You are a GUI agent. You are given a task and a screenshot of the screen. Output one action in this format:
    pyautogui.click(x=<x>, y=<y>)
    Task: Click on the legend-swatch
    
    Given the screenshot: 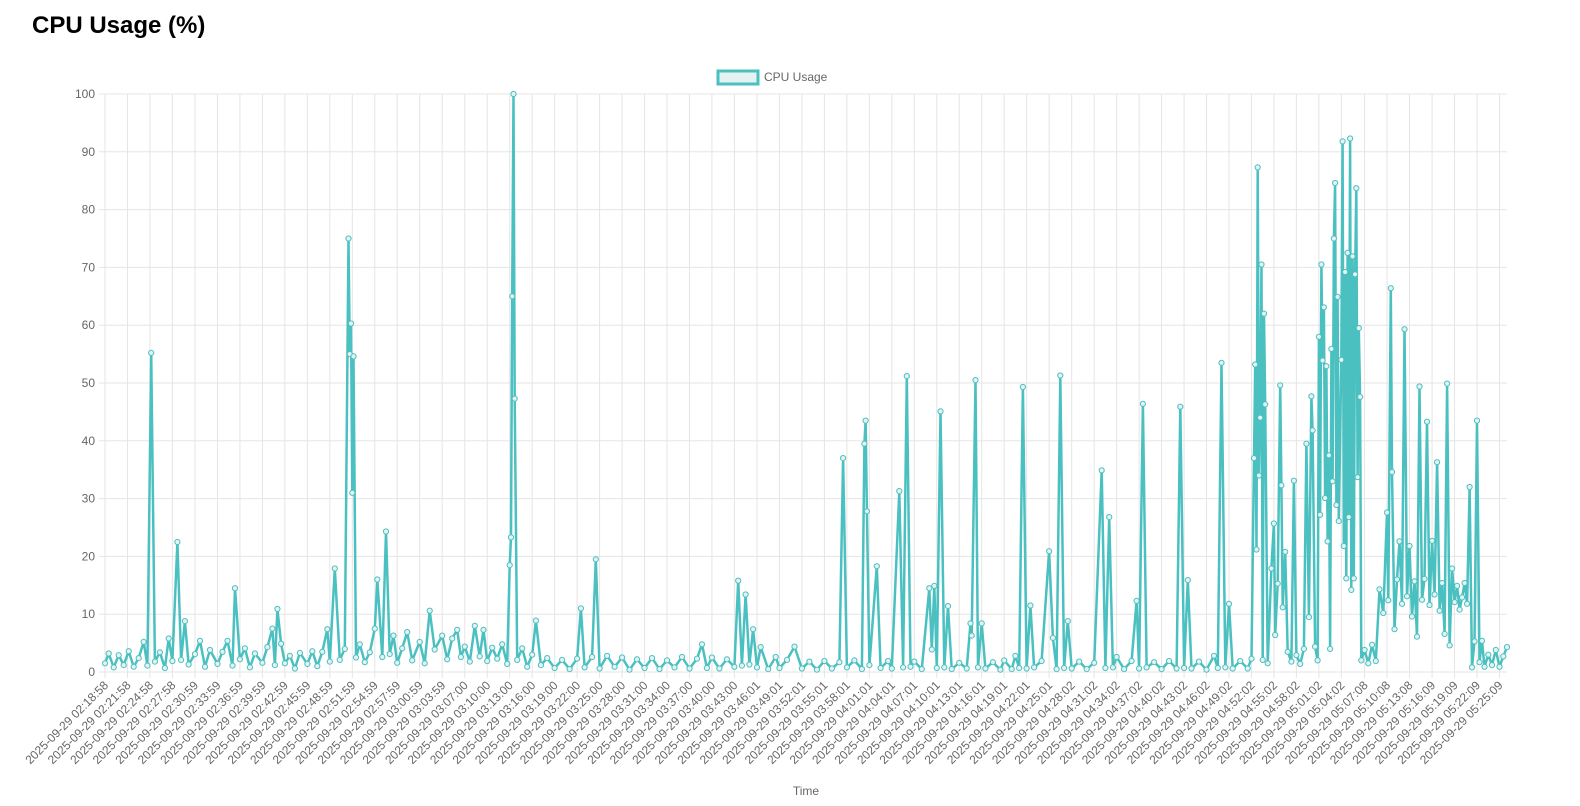 What is the action you would take?
    pyautogui.click(x=738, y=77)
    